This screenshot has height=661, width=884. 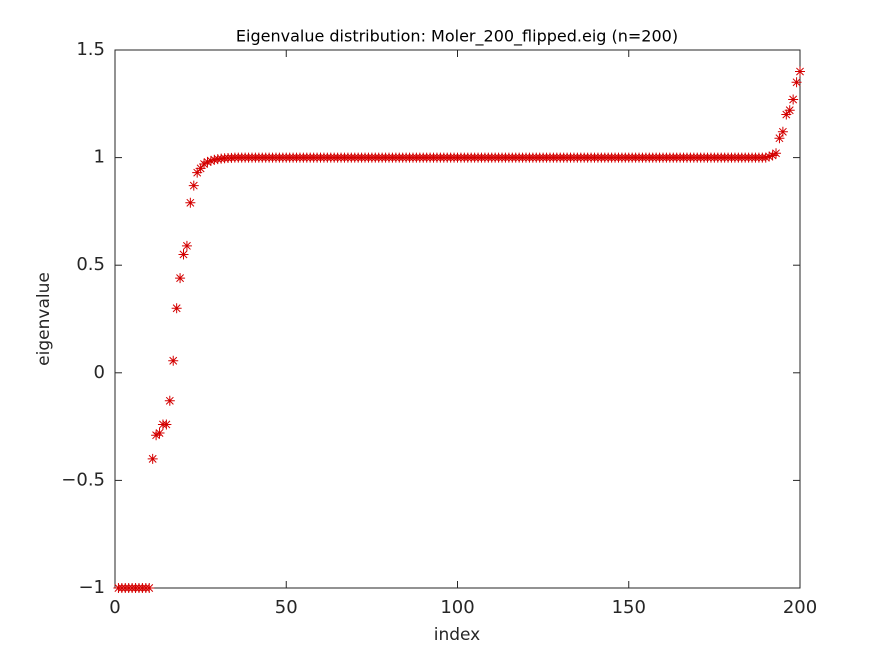 What do you see at coordinates (99, 372) in the screenshot?
I see `y-tick-label: 0` at bounding box center [99, 372].